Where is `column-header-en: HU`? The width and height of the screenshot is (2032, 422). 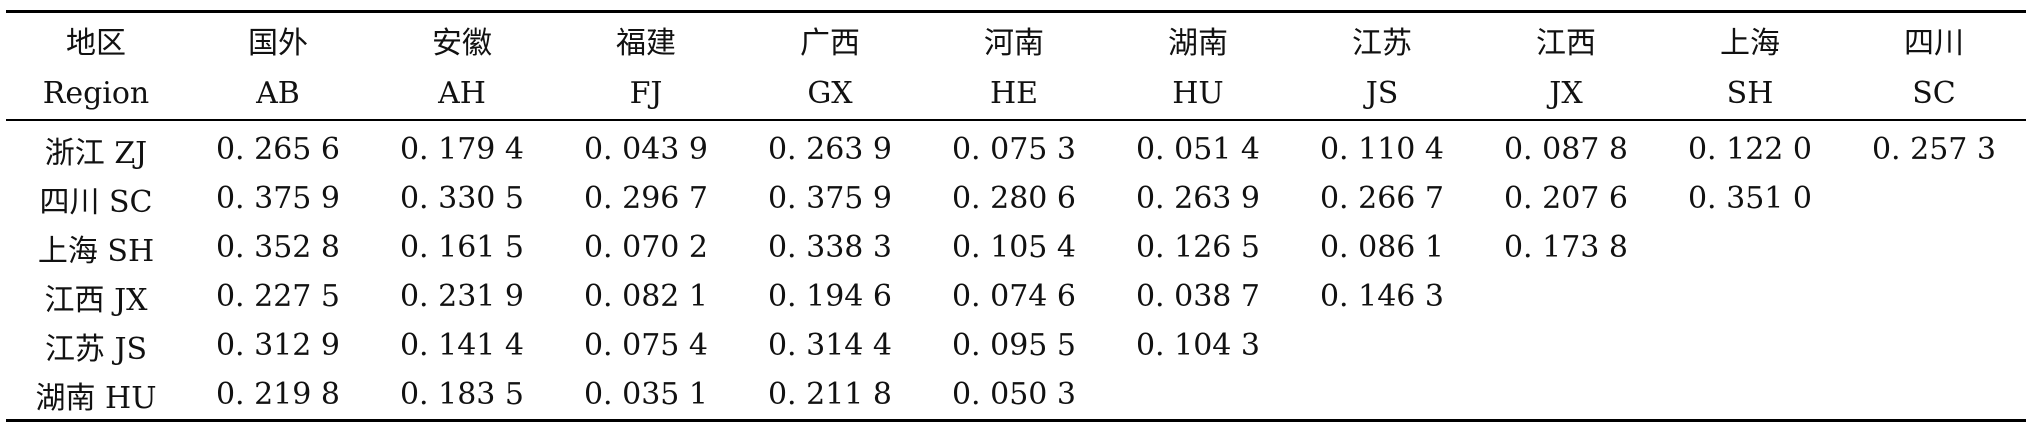 column-header-en: HU is located at coordinates (1198, 94).